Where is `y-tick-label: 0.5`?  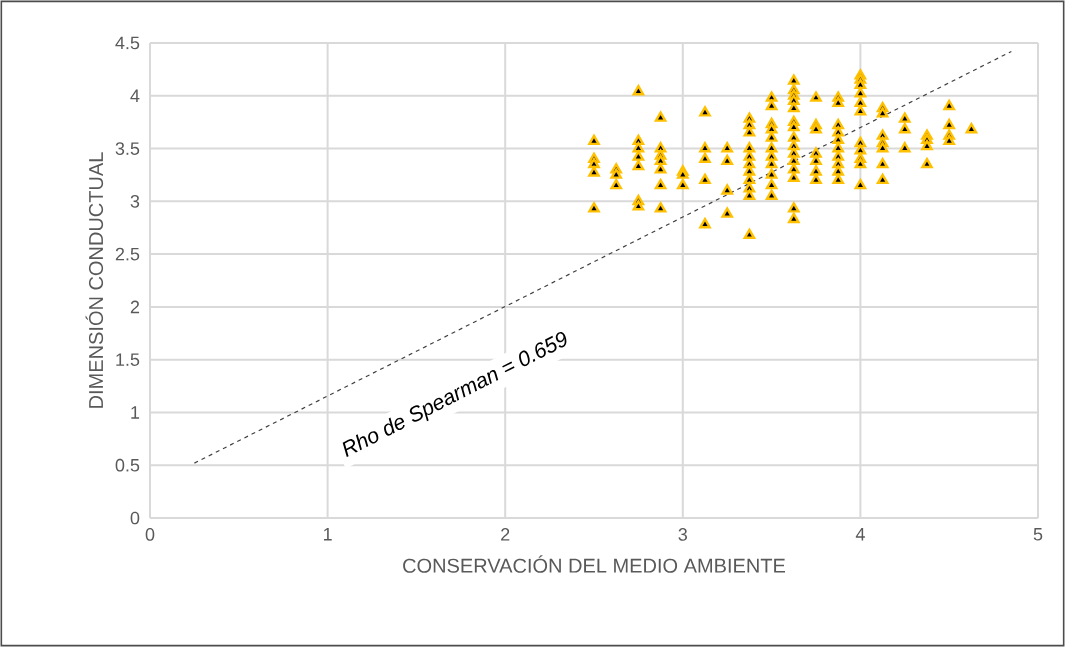 y-tick-label: 0.5 is located at coordinates (127, 465).